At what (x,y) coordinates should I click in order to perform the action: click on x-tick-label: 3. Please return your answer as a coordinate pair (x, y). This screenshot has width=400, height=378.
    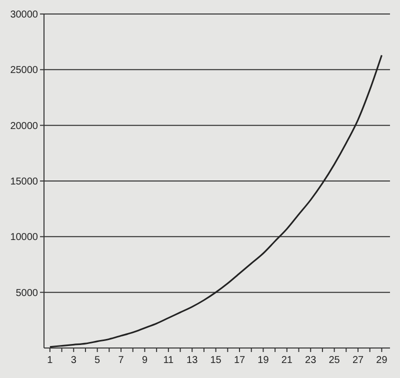
    Looking at the image, I should click on (73, 360).